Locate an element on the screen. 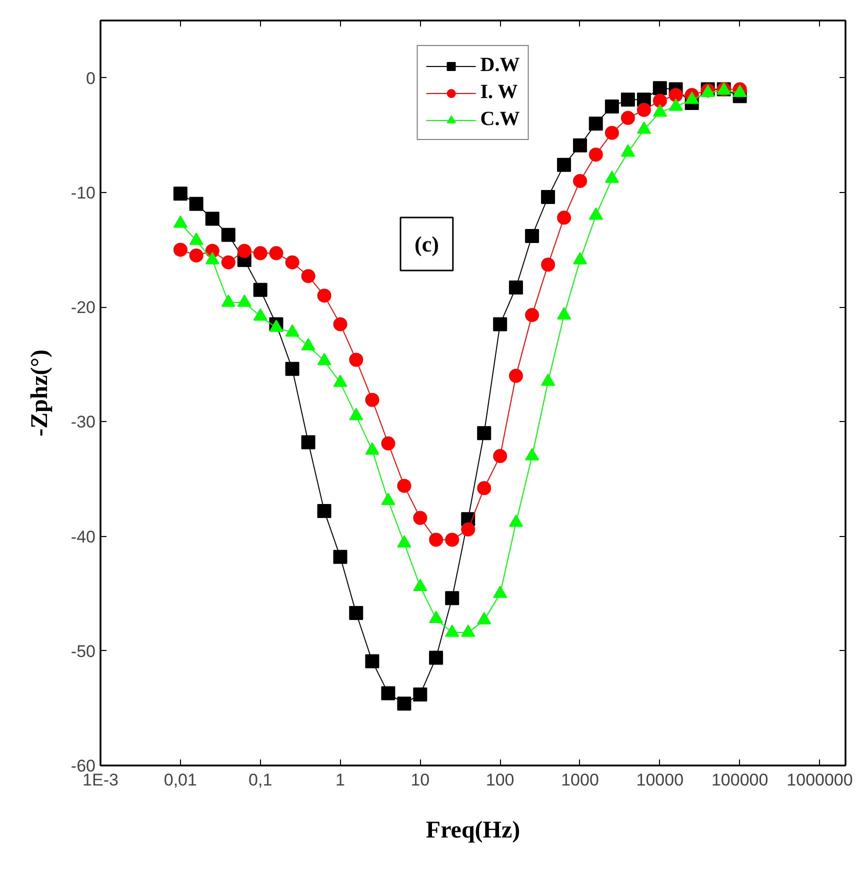 The height and width of the screenshot is (881, 864). y-tick-label: -10 is located at coordinates (83, 192).